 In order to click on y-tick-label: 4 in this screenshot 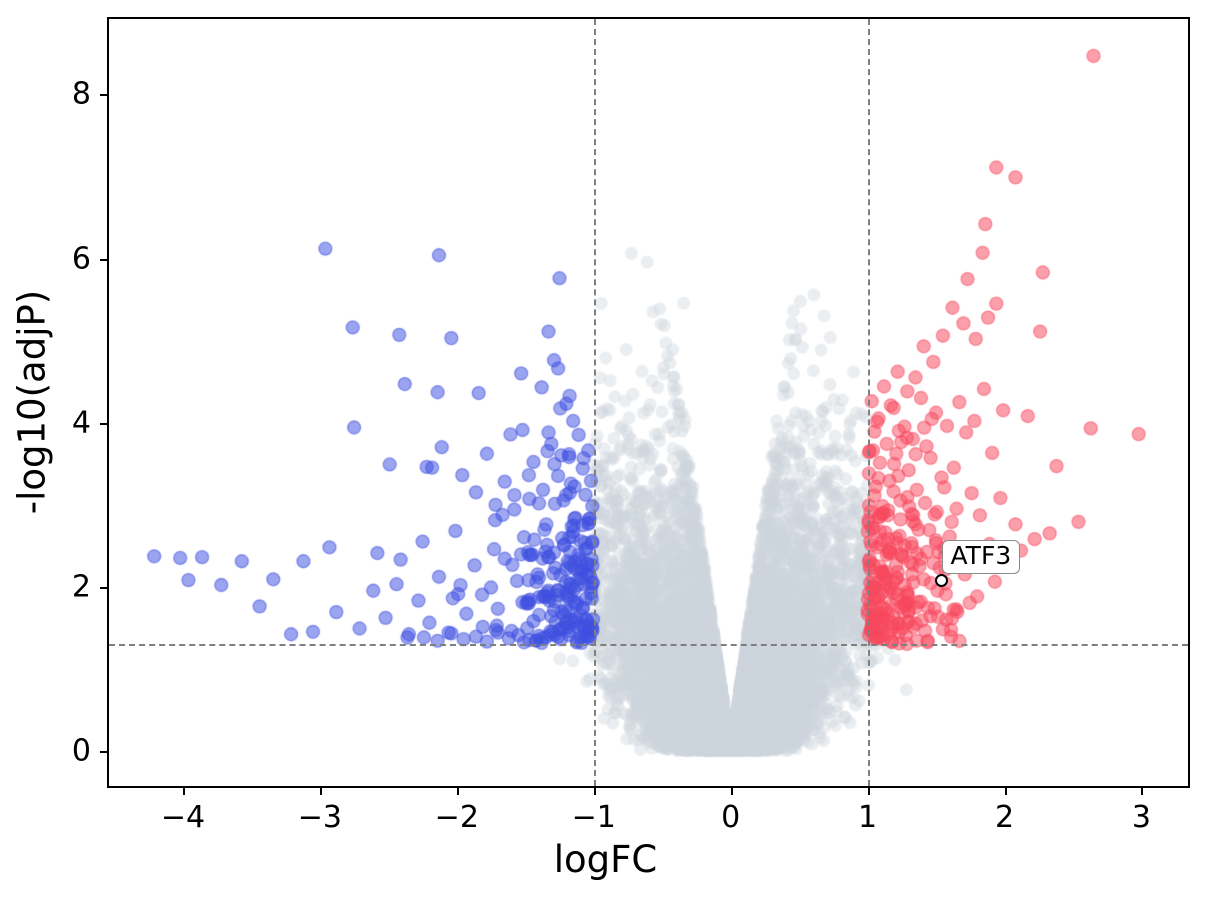, I will do `click(81, 423)`.